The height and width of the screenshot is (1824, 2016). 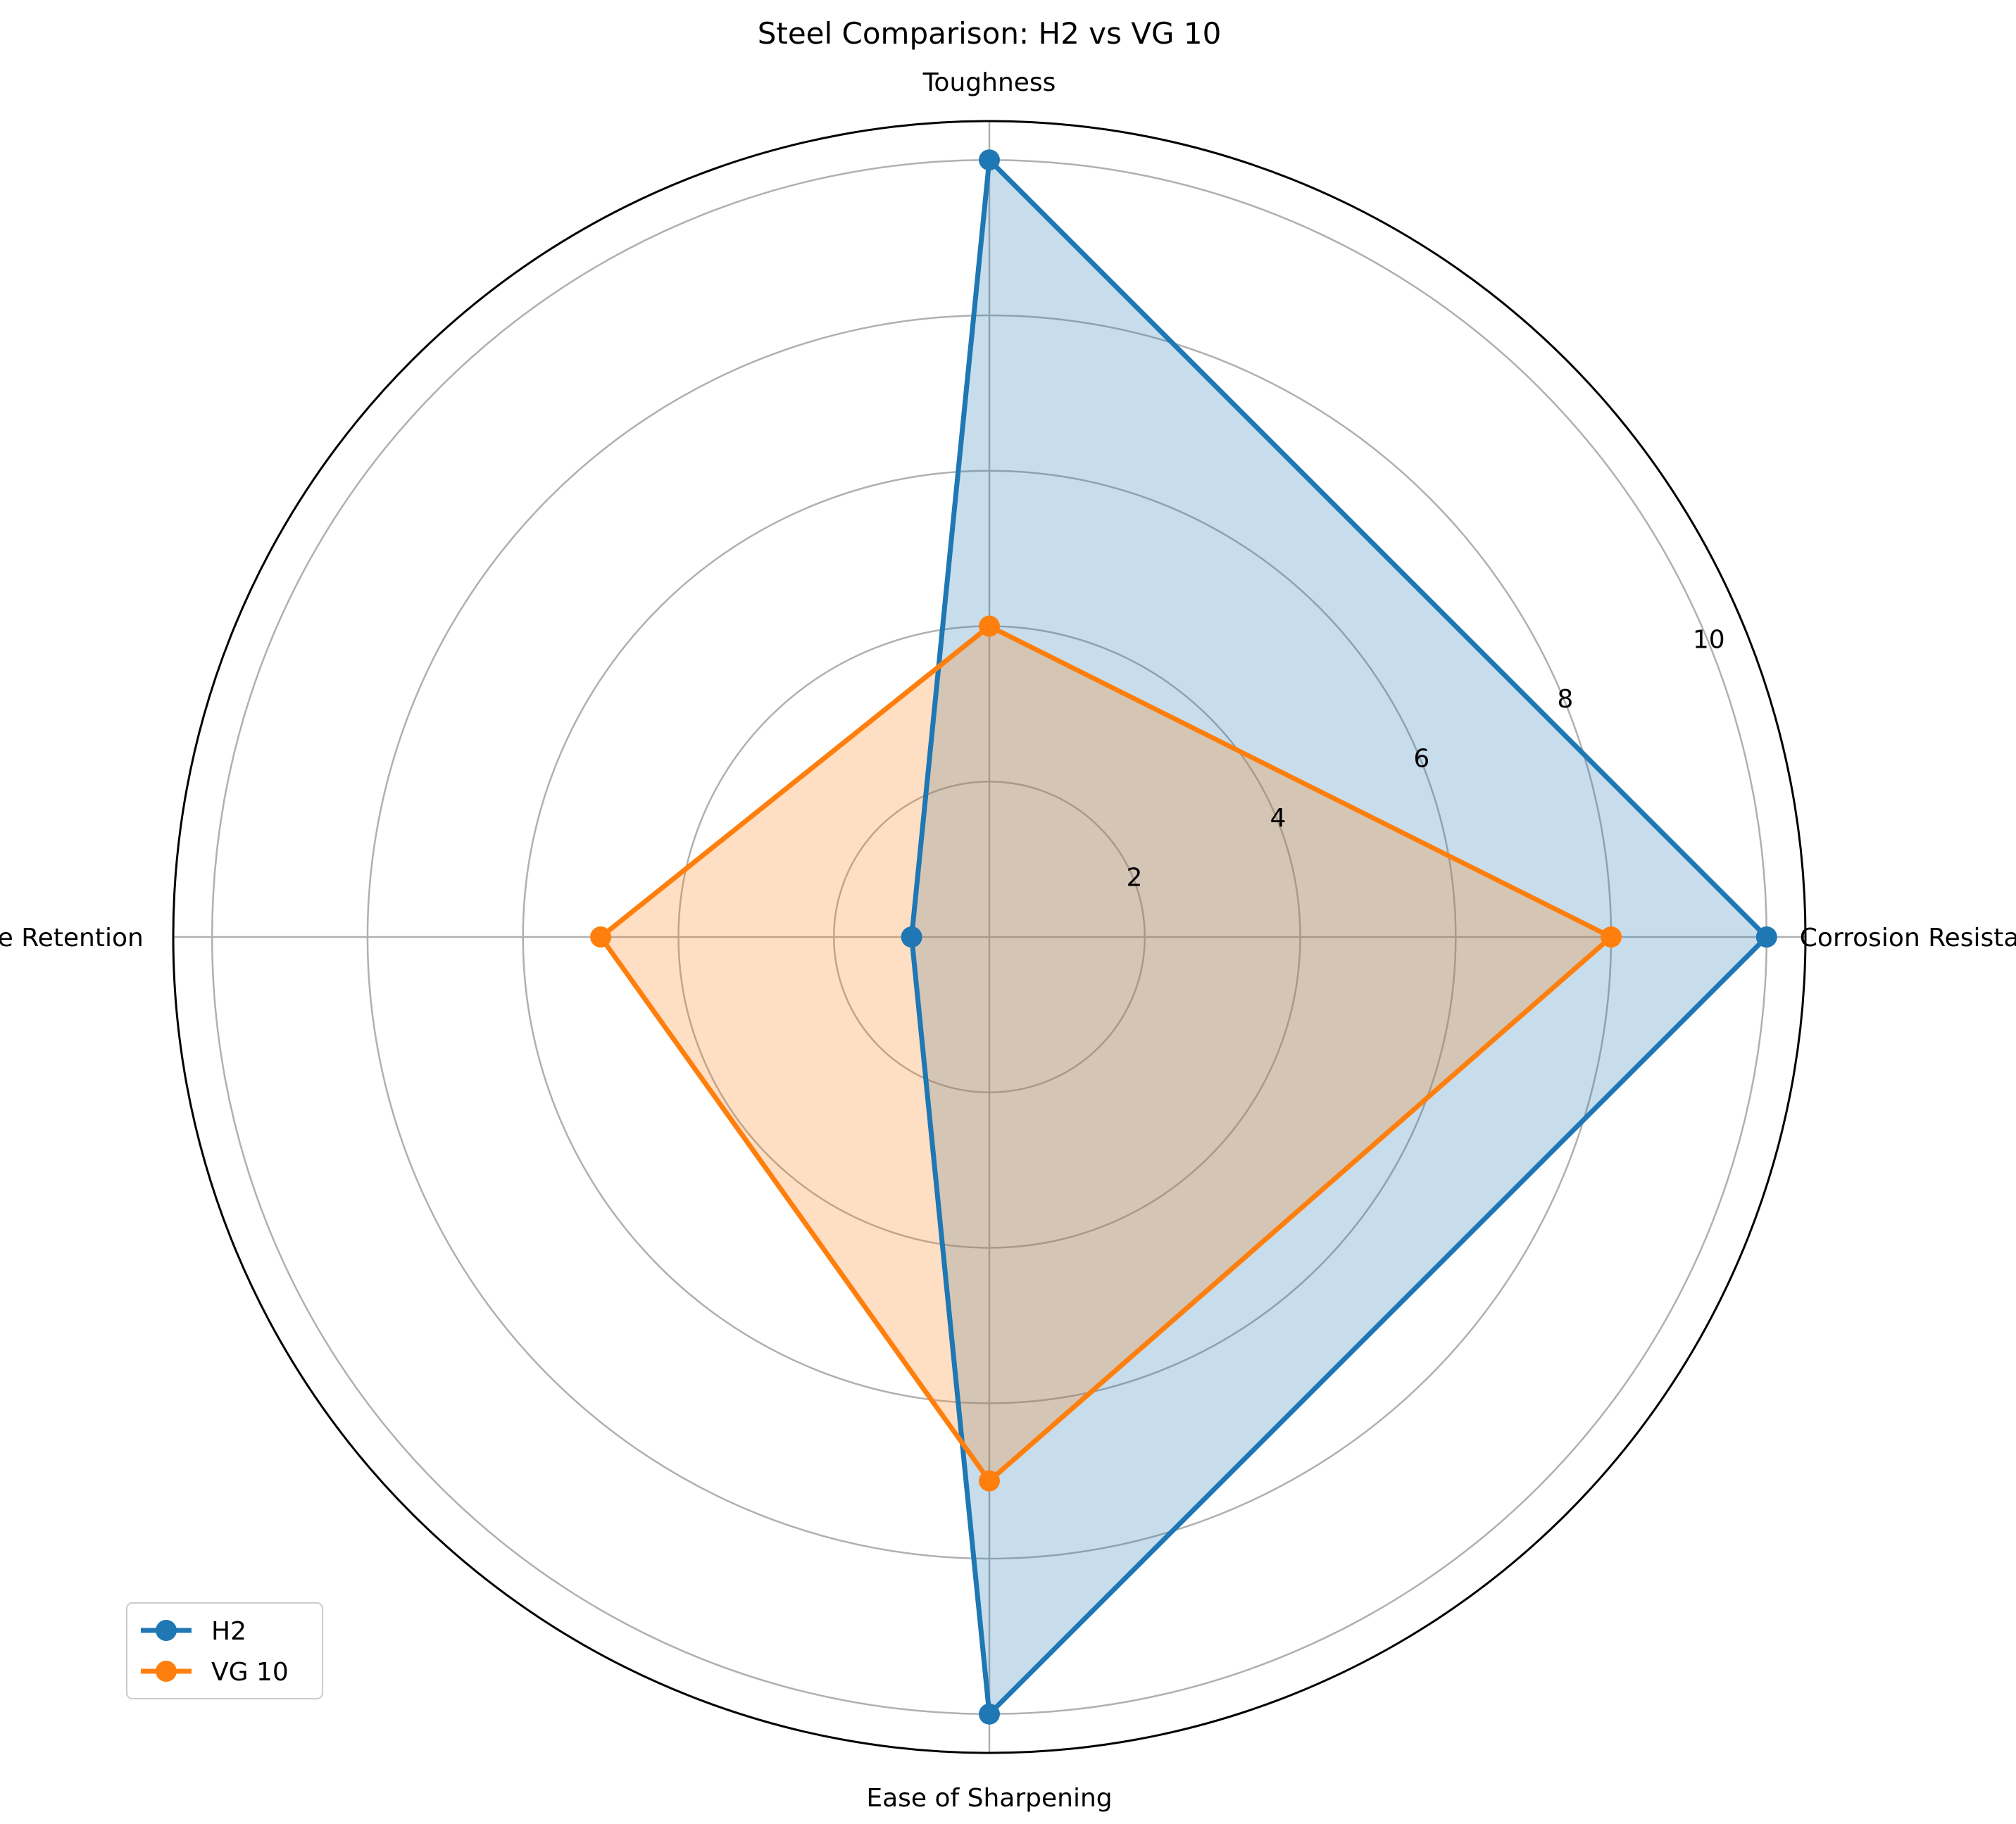 I want to click on legend-label: VG 10, so click(x=250, y=1672).